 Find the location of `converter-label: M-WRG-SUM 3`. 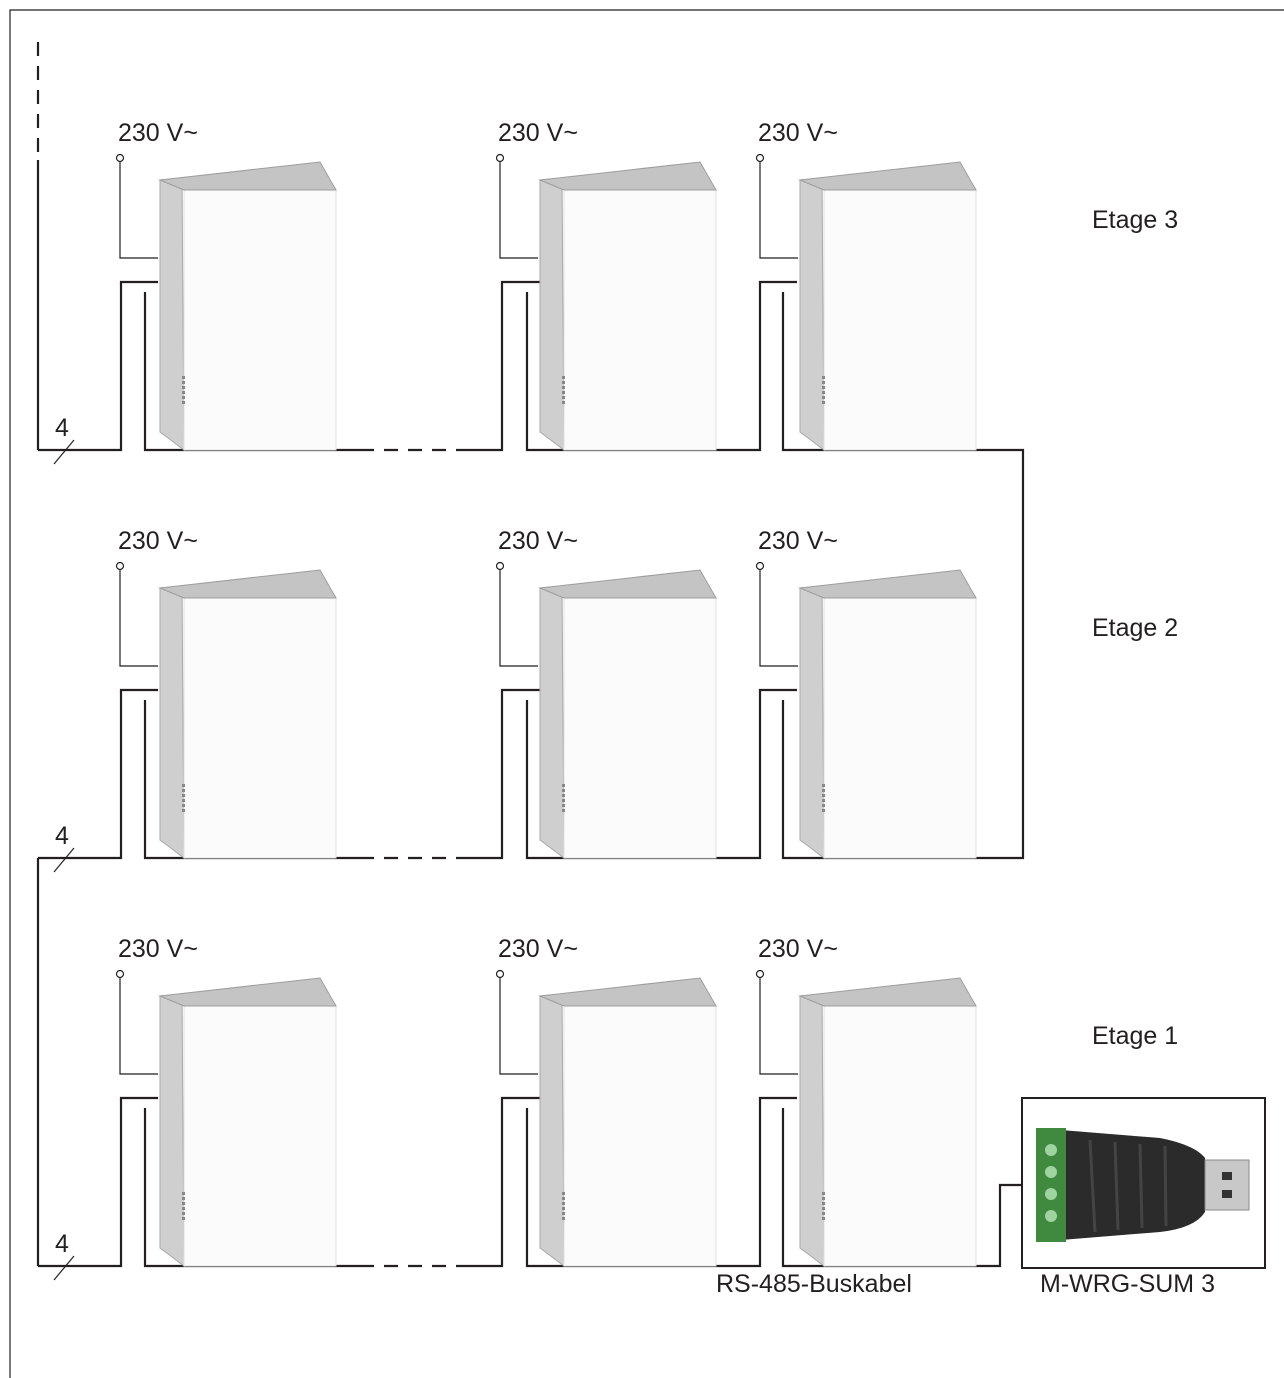

converter-label: M-WRG-SUM 3 is located at coordinates (1127, 1284).